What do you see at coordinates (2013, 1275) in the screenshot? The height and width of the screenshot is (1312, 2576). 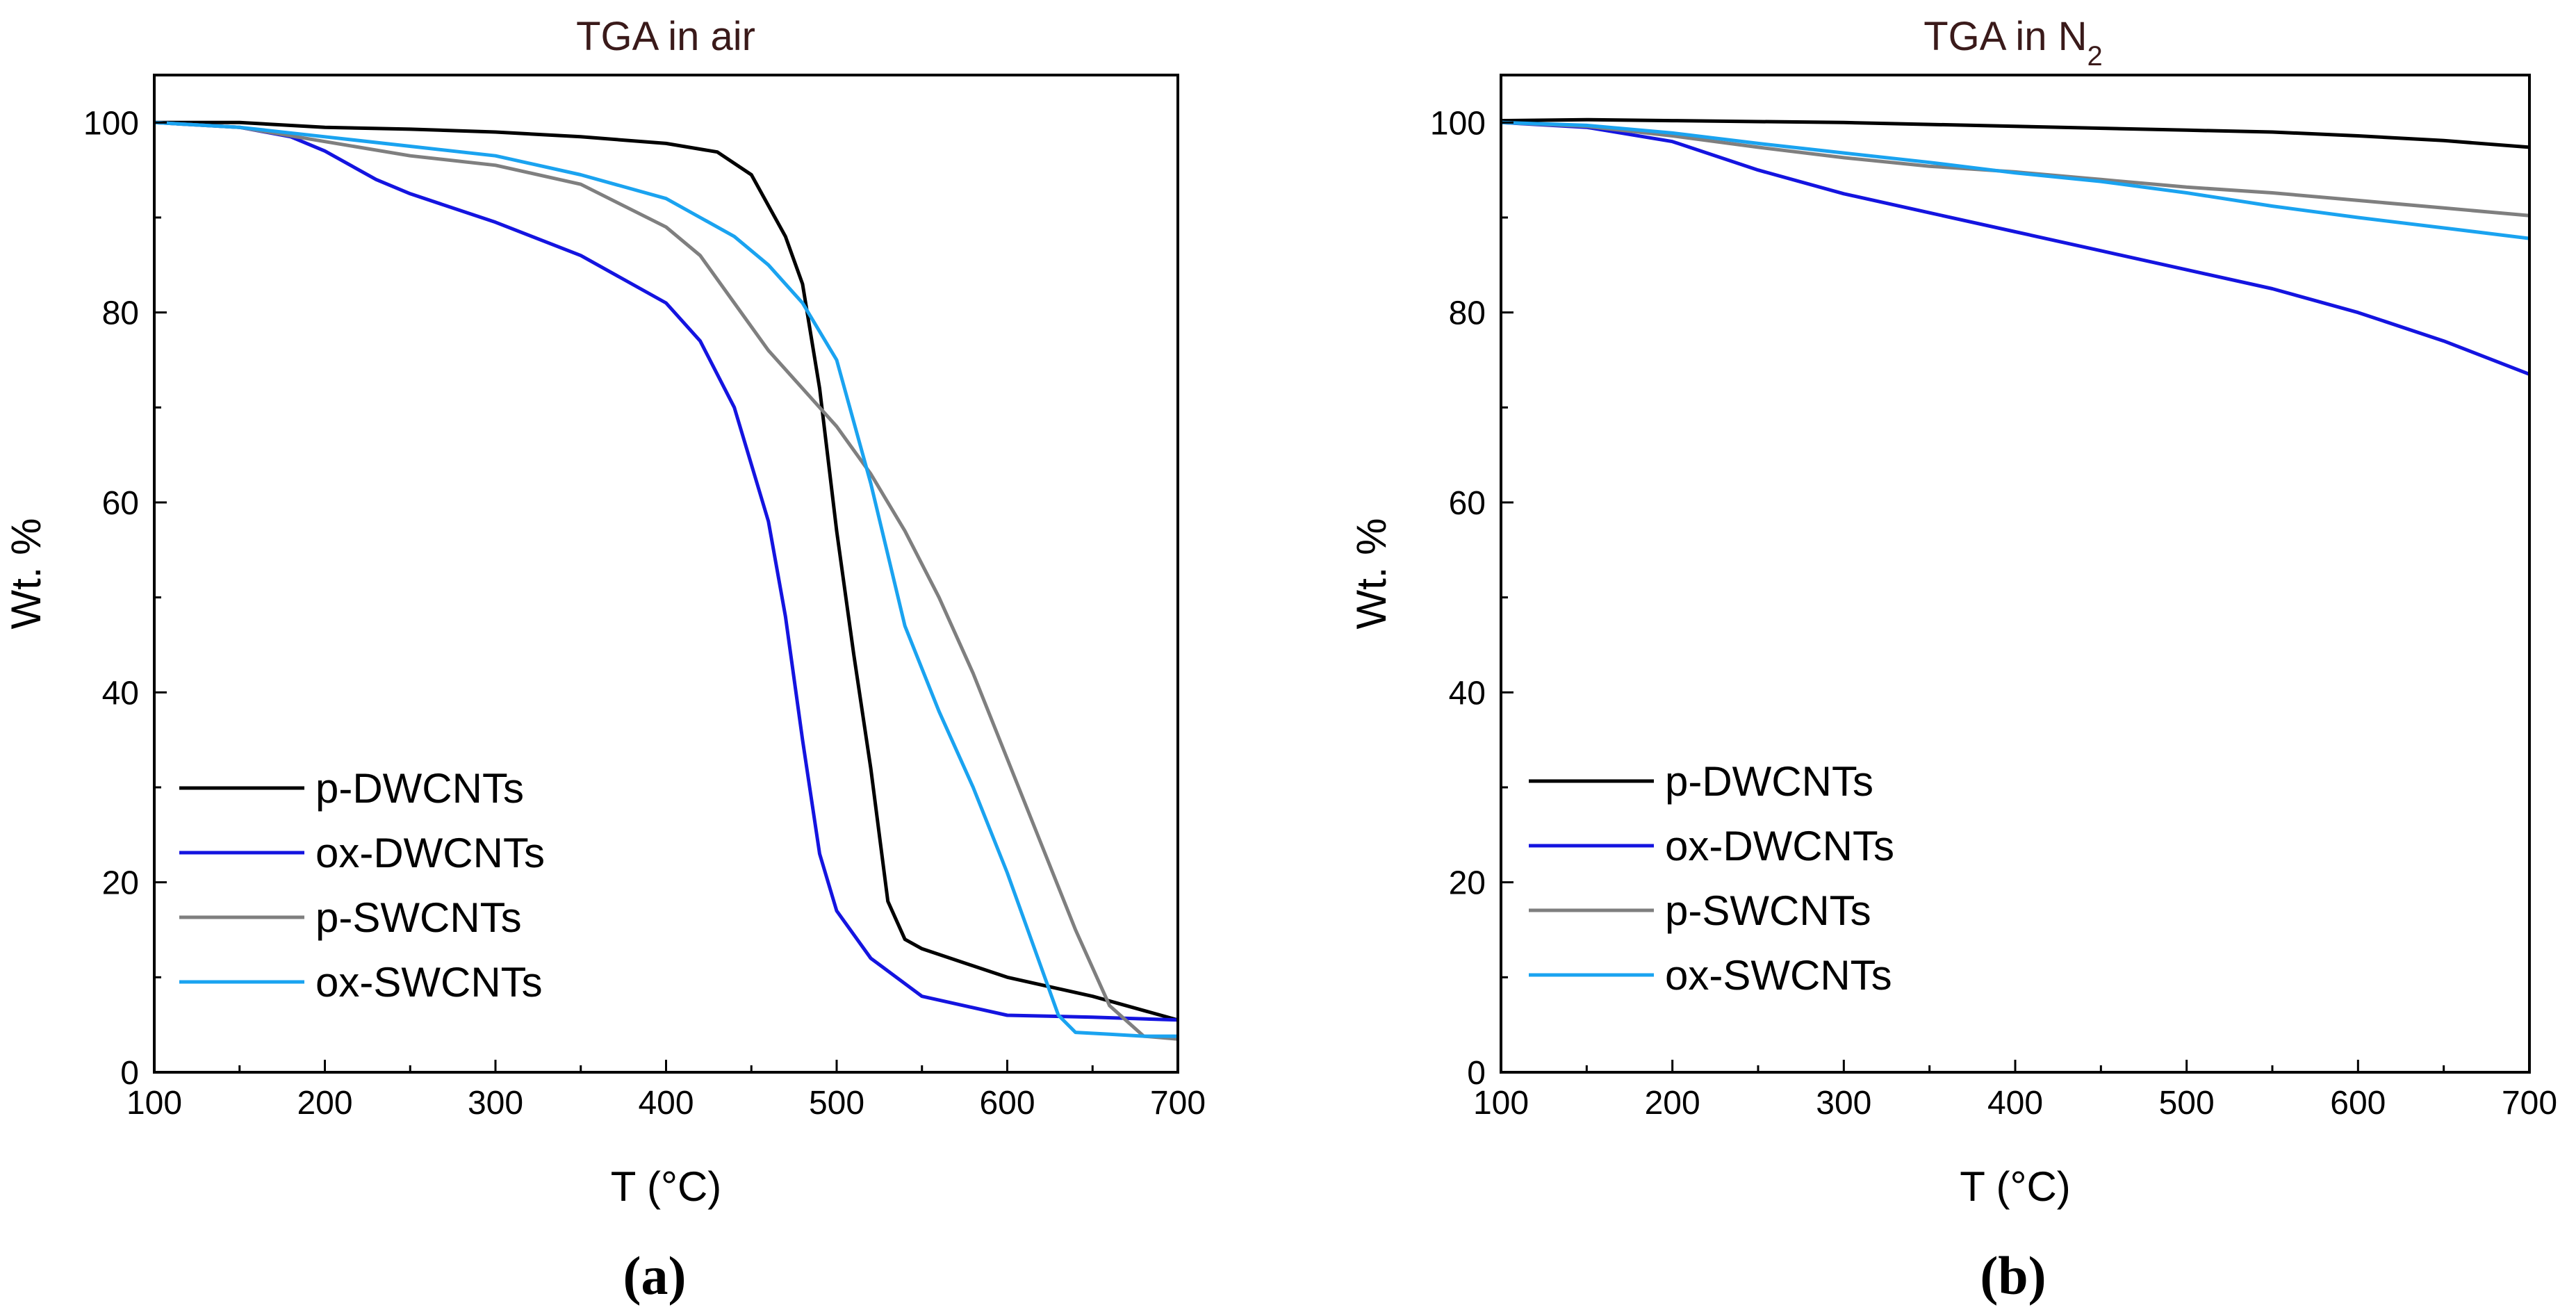 I see `panel-label: (b)` at bounding box center [2013, 1275].